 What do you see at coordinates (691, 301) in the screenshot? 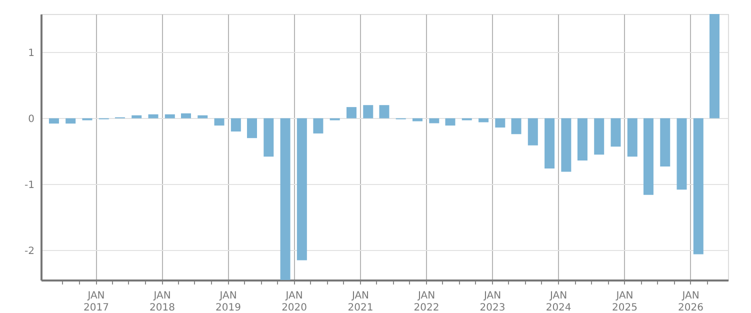
I see `x-tick-label: JAN 2026` at bounding box center [691, 301].